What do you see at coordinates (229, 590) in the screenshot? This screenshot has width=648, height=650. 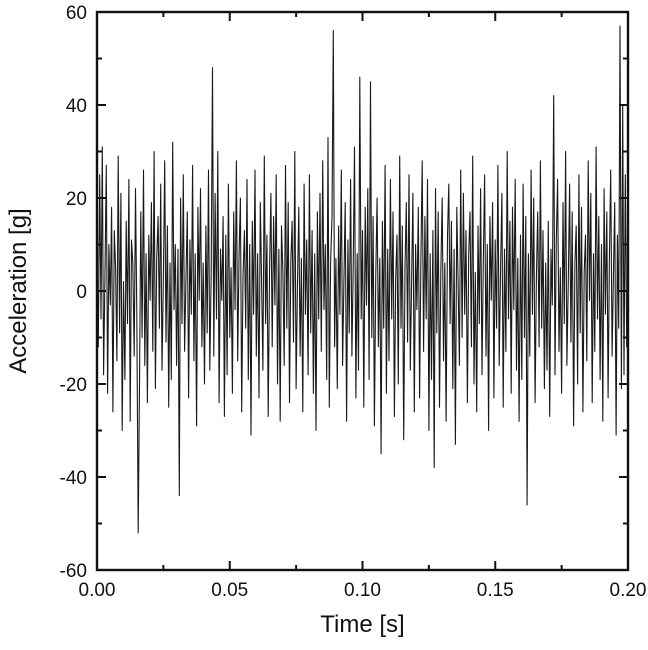 I see `tick-label: 0.05` at bounding box center [229, 590].